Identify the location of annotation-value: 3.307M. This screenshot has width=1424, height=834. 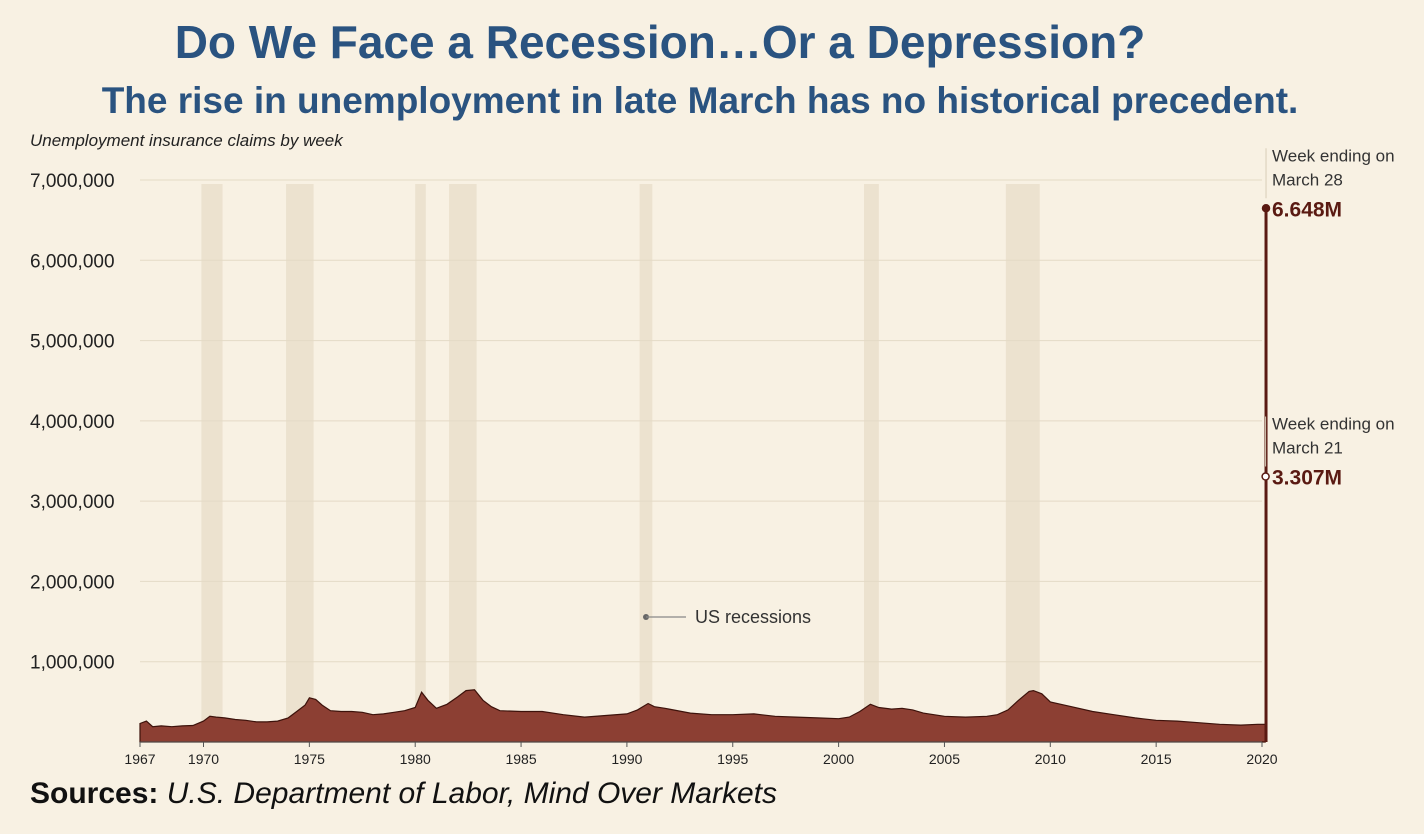
(1307, 477).